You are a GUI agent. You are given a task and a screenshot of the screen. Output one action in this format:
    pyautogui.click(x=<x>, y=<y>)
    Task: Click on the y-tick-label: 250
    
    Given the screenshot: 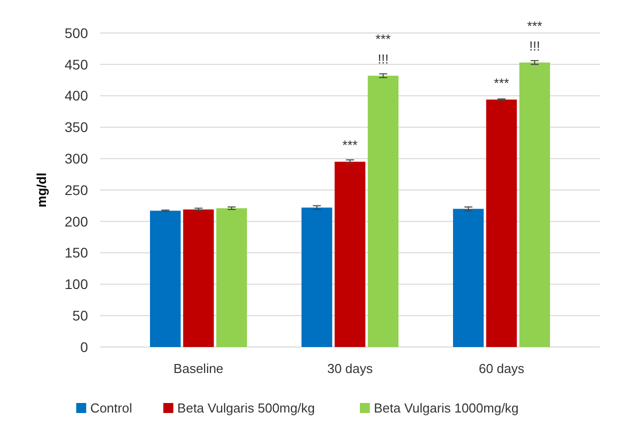 What is the action you would take?
    pyautogui.click(x=76, y=190)
    